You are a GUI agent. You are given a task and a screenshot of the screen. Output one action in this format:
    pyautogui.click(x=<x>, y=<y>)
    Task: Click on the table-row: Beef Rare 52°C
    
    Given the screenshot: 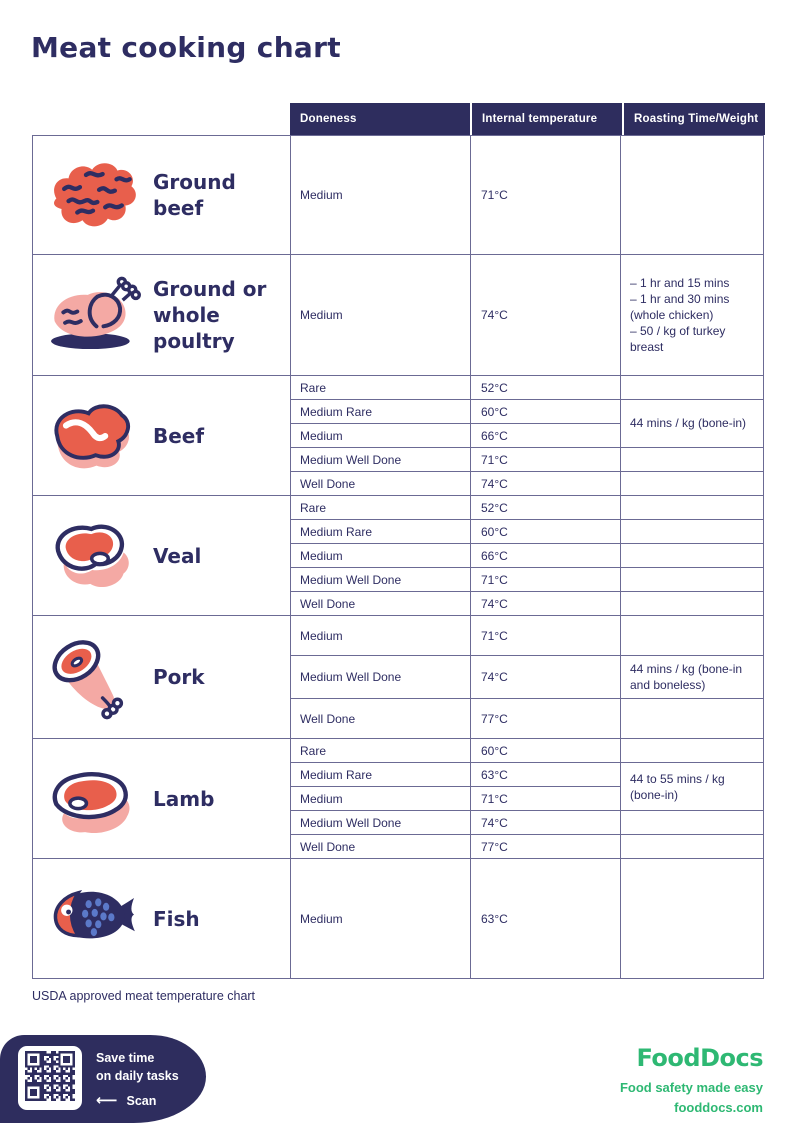 What is the action you would take?
    pyautogui.click(x=398, y=435)
    